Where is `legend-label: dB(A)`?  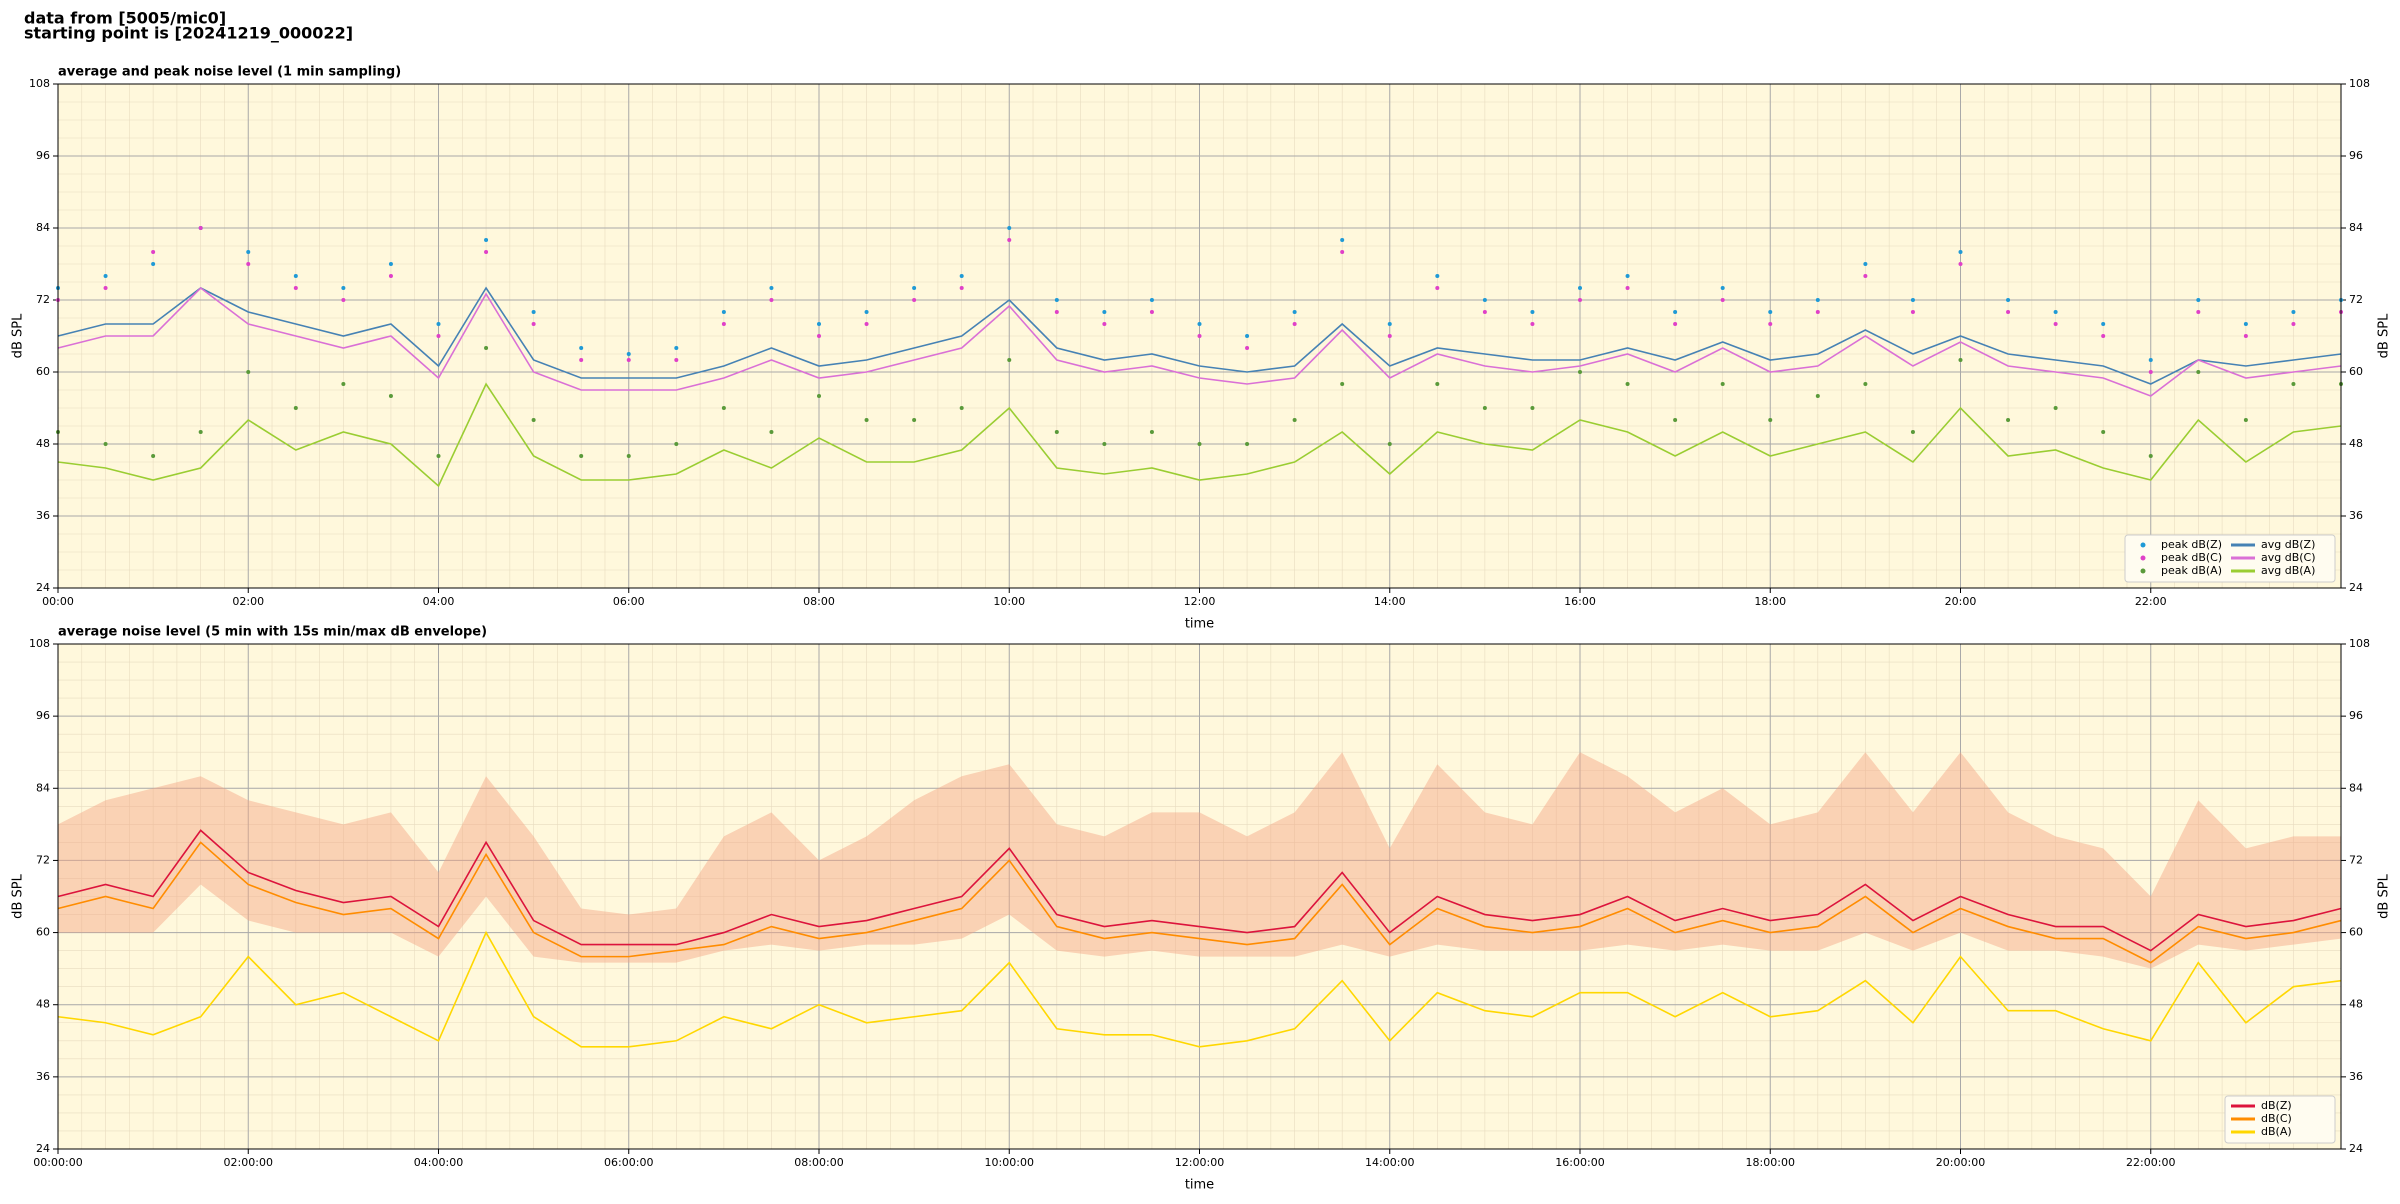
legend-label: dB(A) is located at coordinates (2276, 1131).